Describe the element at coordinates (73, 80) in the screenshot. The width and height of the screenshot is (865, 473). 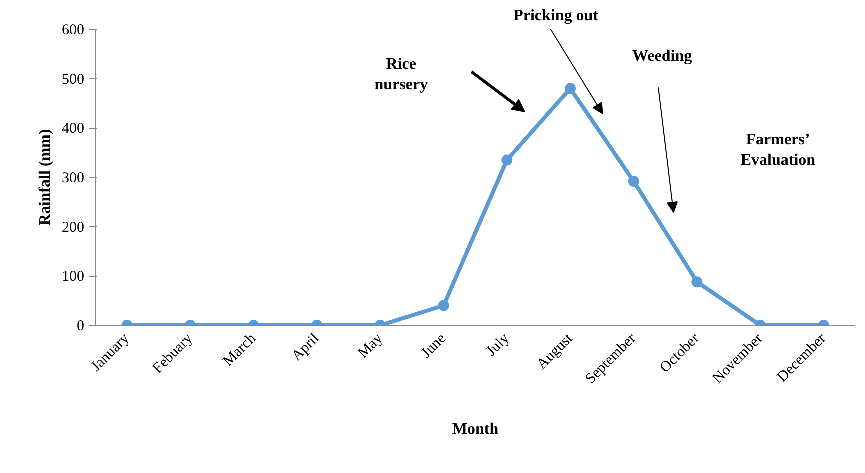
I see `y-tick-label: 500` at that location.